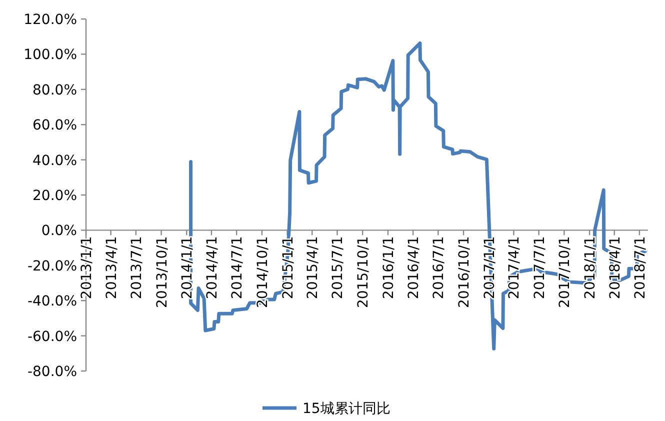 The height and width of the screenshot is (421, 665). I want to click on x-tick-label: 2014/4/1, so click(212, 268).